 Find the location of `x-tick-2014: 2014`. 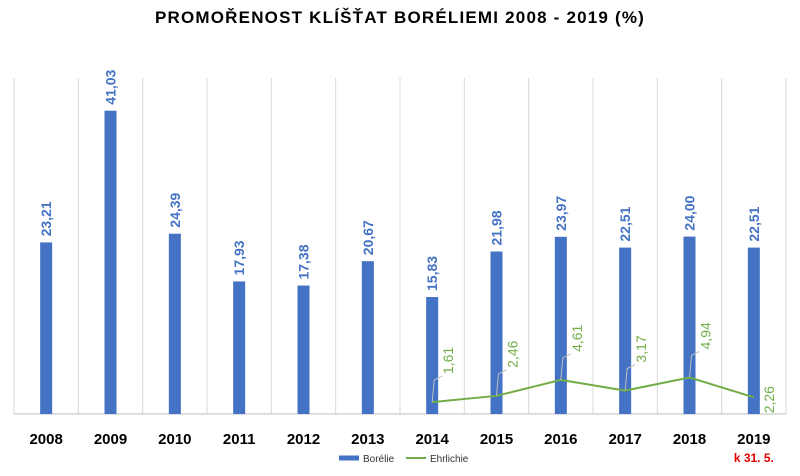

x-tick-2014: 2014 is located at coordinates (432, 439).